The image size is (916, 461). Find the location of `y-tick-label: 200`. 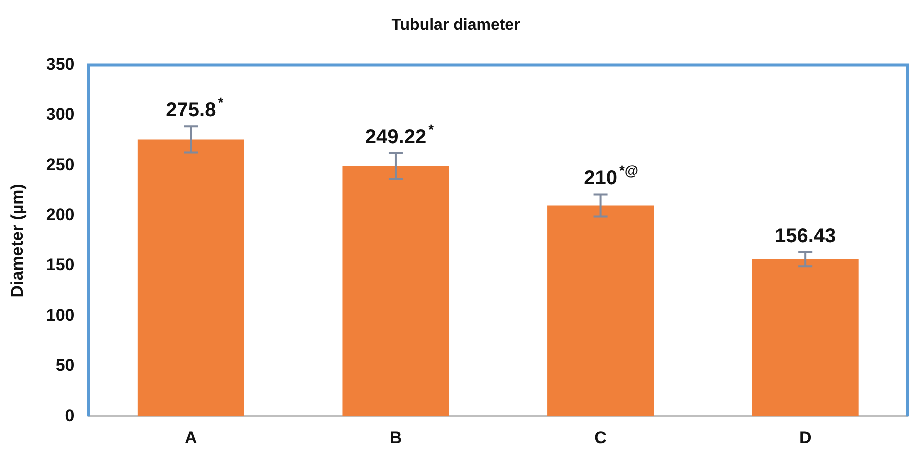

y-tick-label: 200 is located at coordinates (60, 214).